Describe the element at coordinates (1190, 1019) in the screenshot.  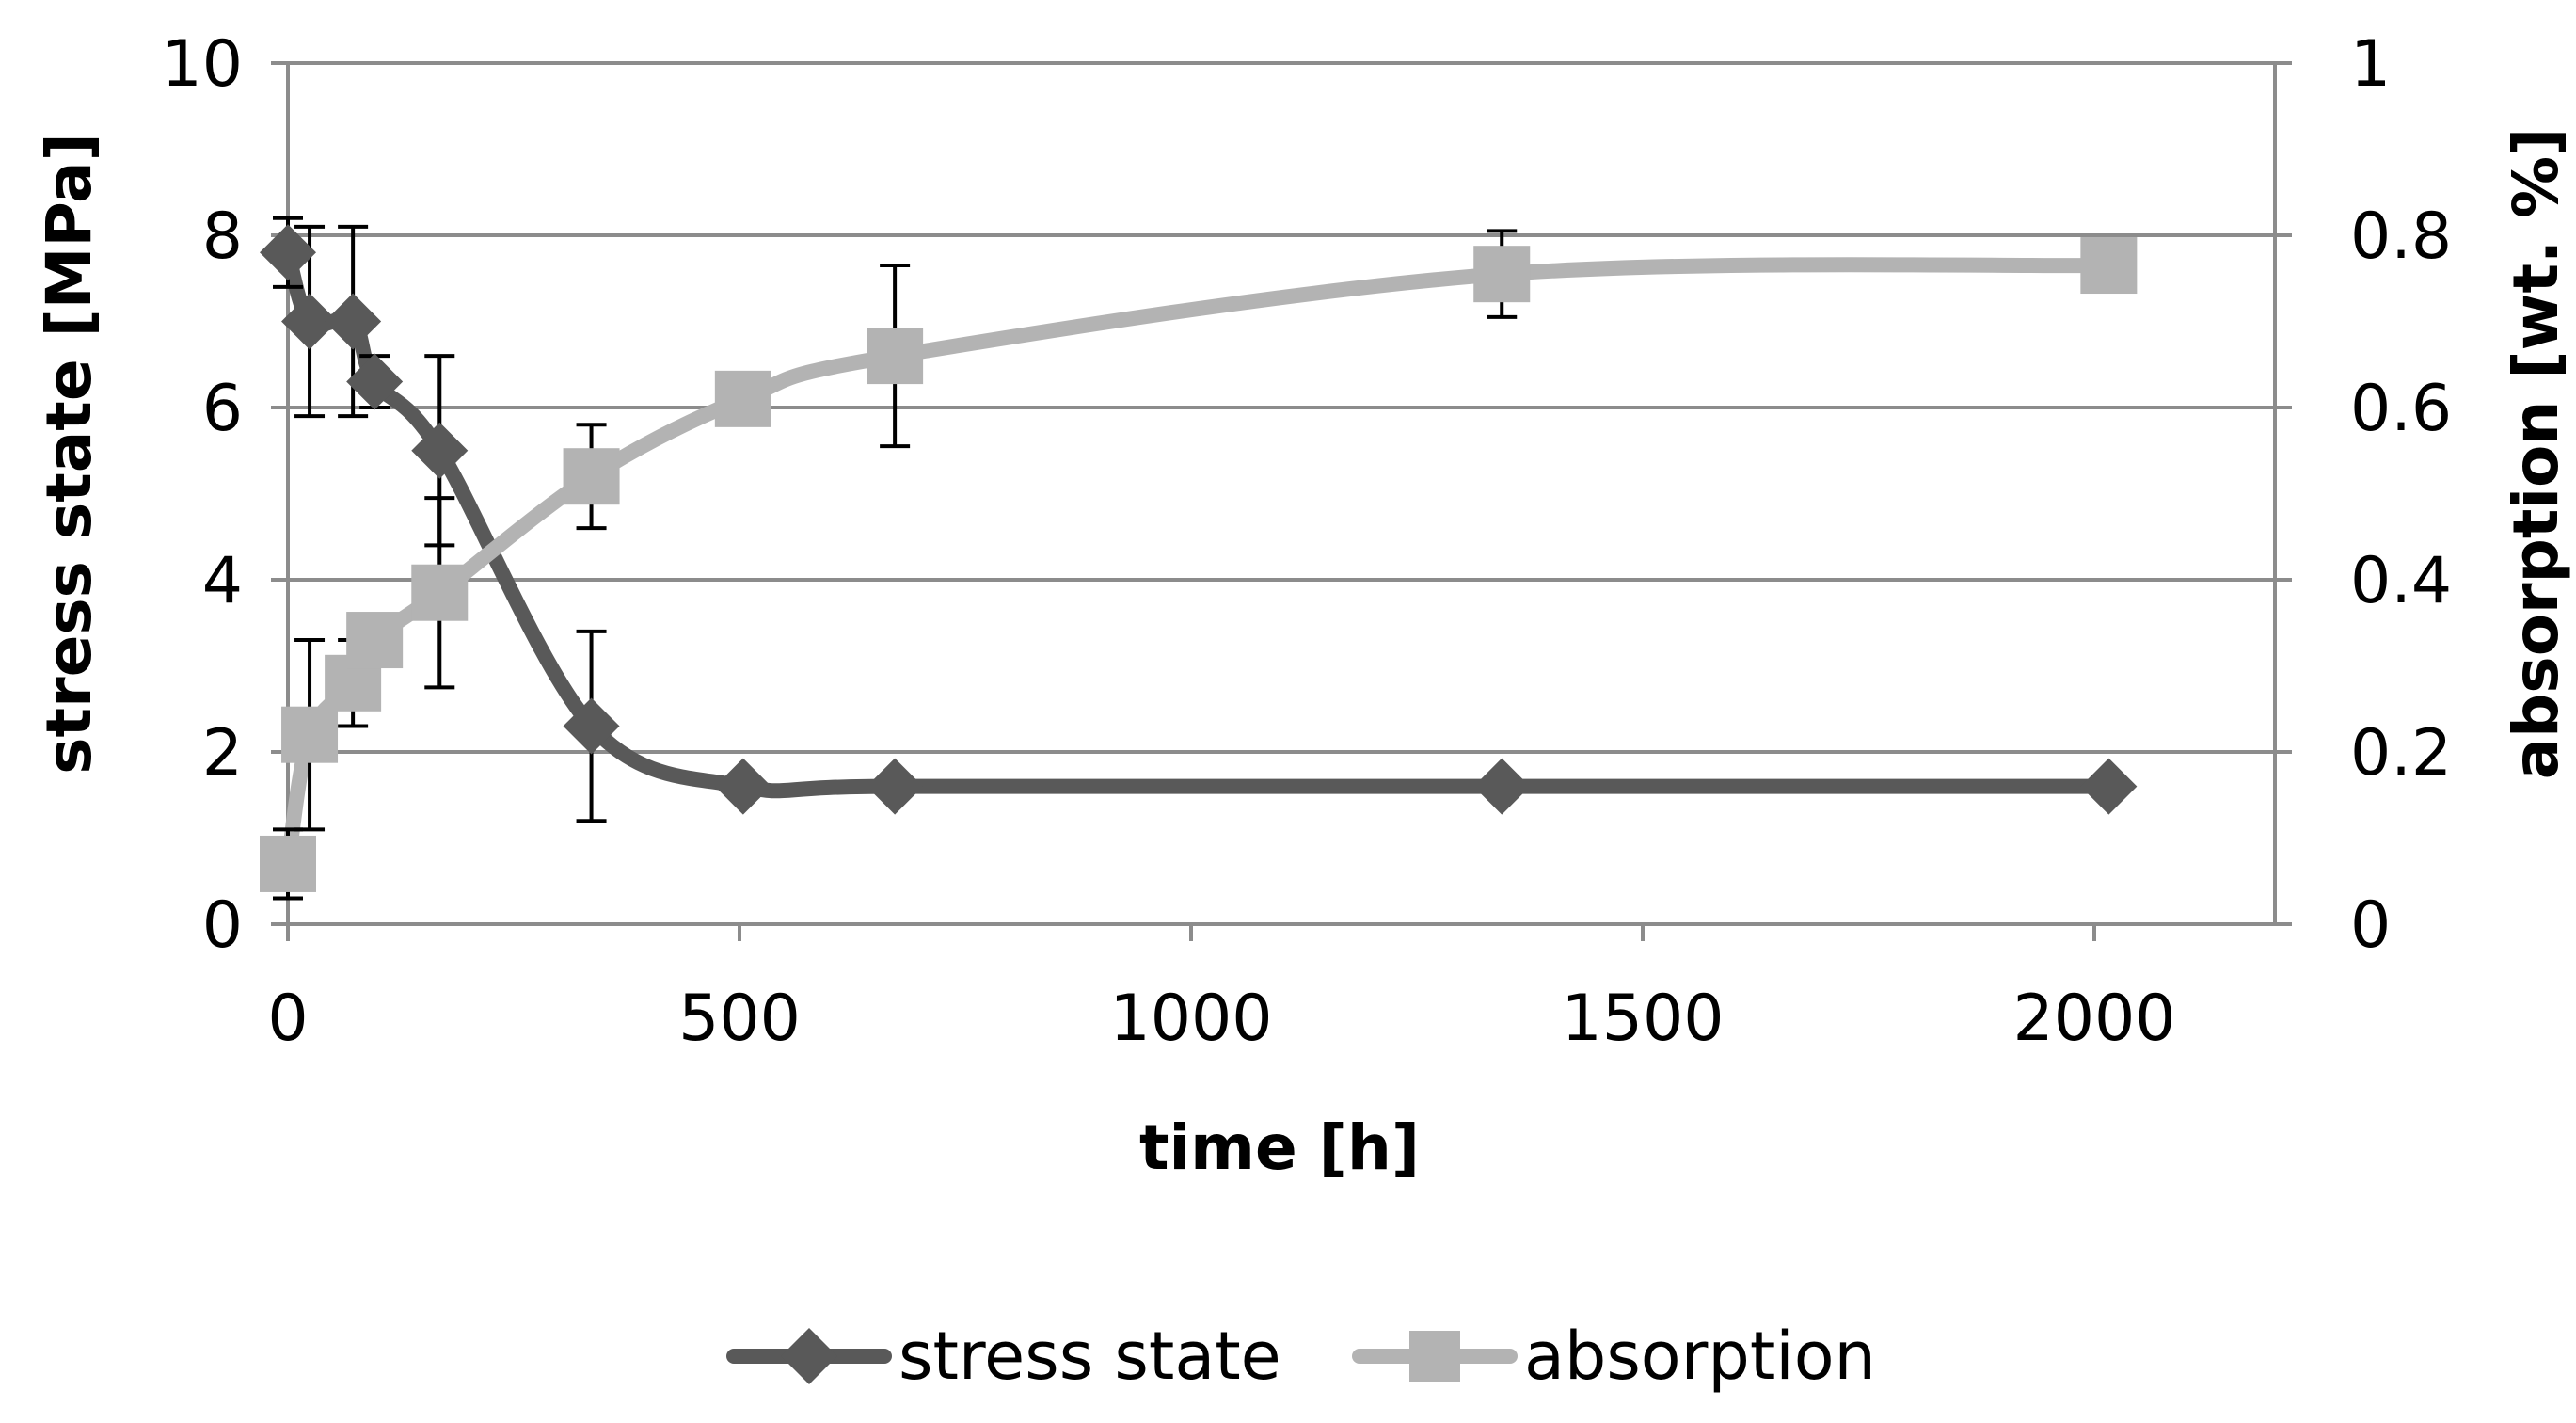
I see `x-tick-label: 1000` at that location.